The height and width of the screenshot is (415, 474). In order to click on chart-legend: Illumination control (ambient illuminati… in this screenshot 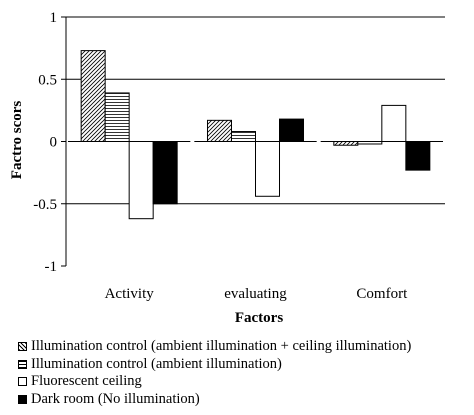, I will do `click(214, 373)`.